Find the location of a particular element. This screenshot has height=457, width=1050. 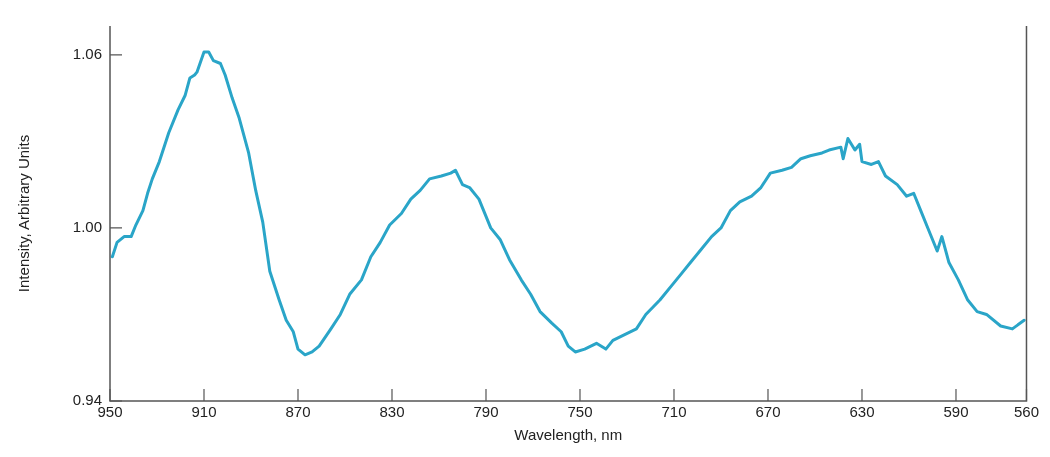

x-tick-label: 910 is located at coordinates (204, 412).